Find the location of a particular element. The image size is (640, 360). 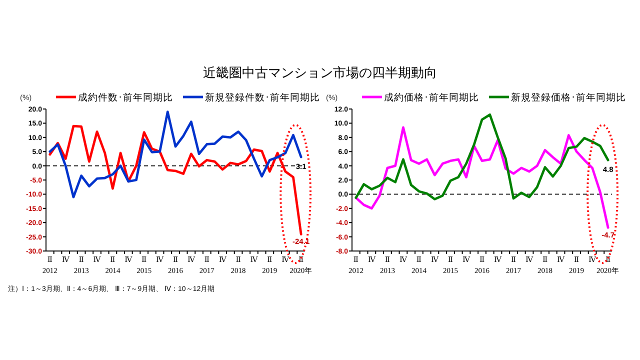

legend-label: 新規登録件数･前年同期比 is located at coordinates (262, 98).